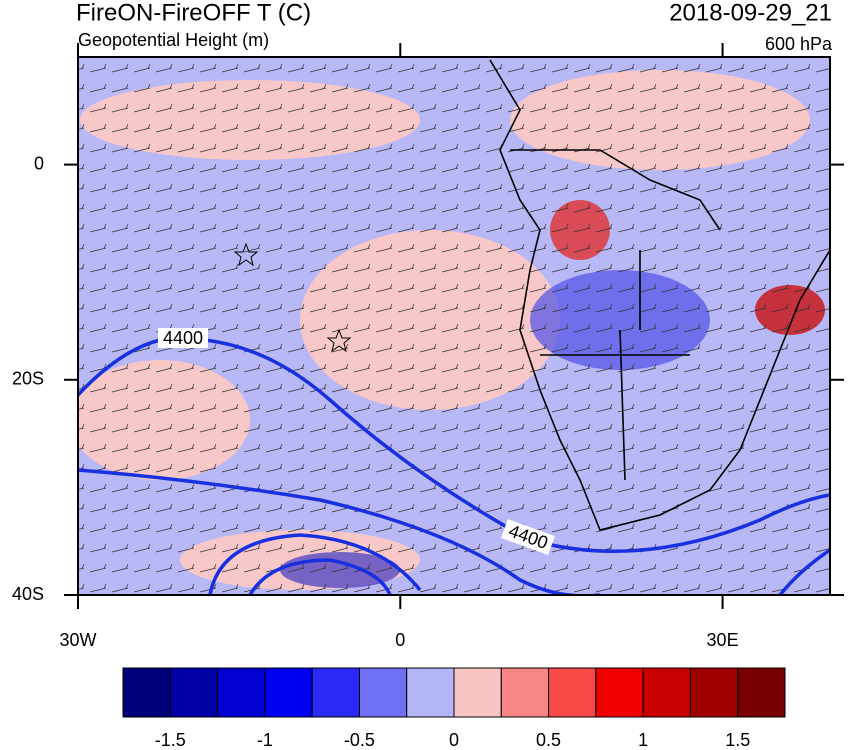  Describe the element at coordinates (28, 594) in the screenshot. I see `y-tick-label: 40S` at that location.